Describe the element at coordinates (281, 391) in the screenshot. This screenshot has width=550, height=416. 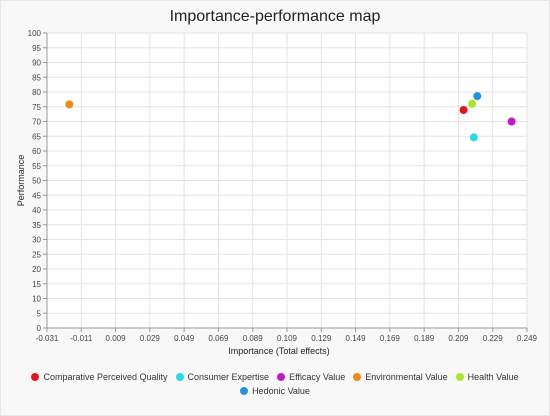
I see `legend-label: Hedonic Value` at that location.